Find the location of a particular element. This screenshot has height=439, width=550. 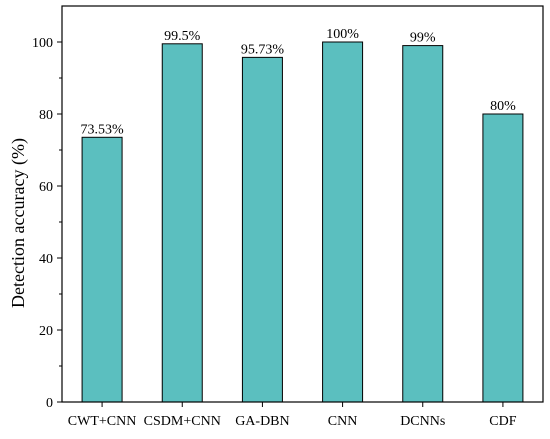

data-label-cnn: 100% is located at coordinates (342, 34).